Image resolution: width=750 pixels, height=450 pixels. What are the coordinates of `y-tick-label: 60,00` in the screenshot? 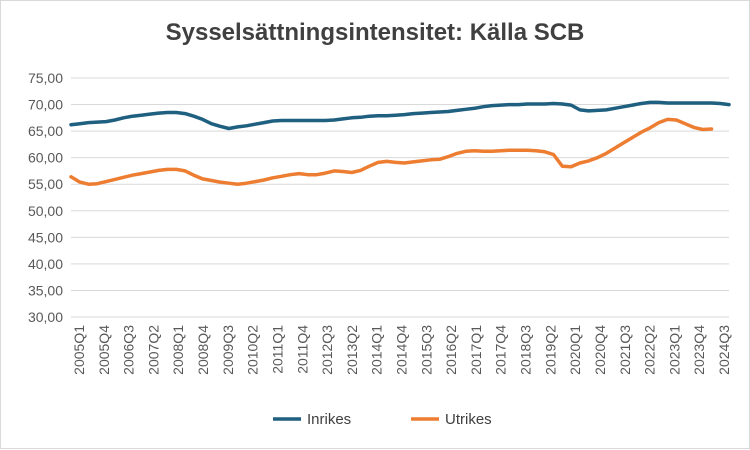 It's located at (45, 158).